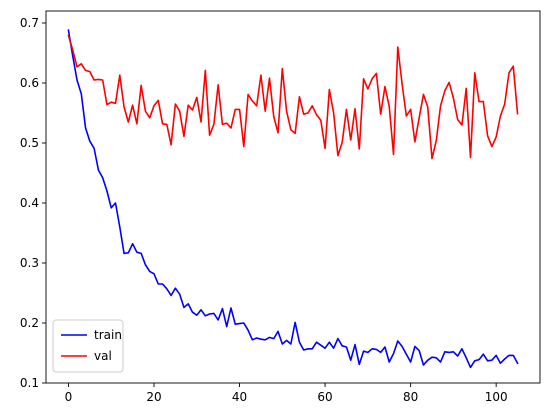  What do you see at coordinates (29, 203) in the screenshot?
I see `y-tick-label: 0.4` at bounding box center [29, 203].